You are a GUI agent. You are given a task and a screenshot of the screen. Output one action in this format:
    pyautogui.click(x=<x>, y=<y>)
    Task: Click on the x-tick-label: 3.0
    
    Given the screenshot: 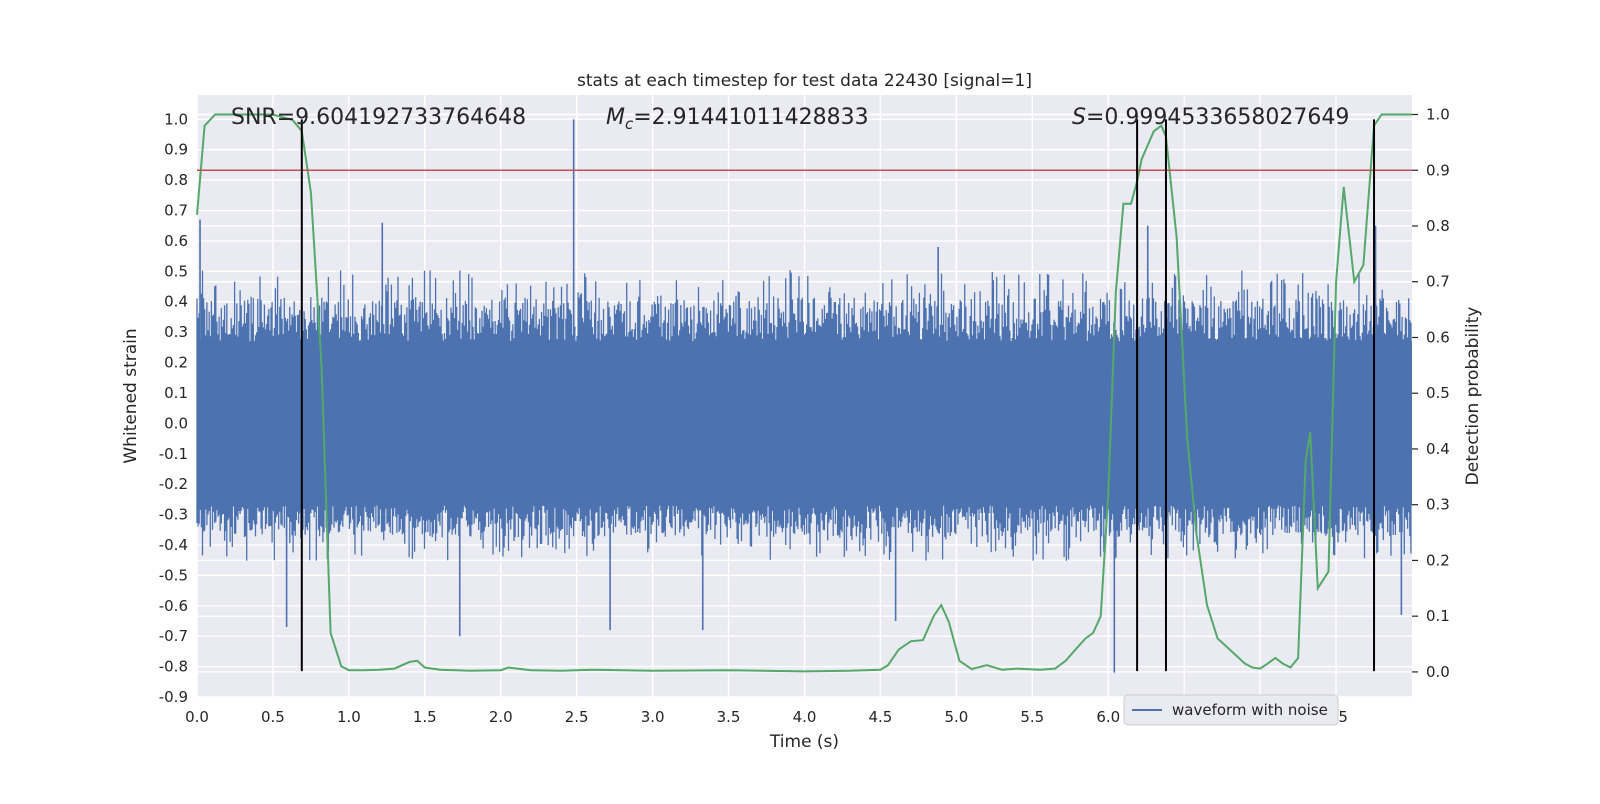 What is the action you would take?
    pyautogui.click(x=653, y=717)
    